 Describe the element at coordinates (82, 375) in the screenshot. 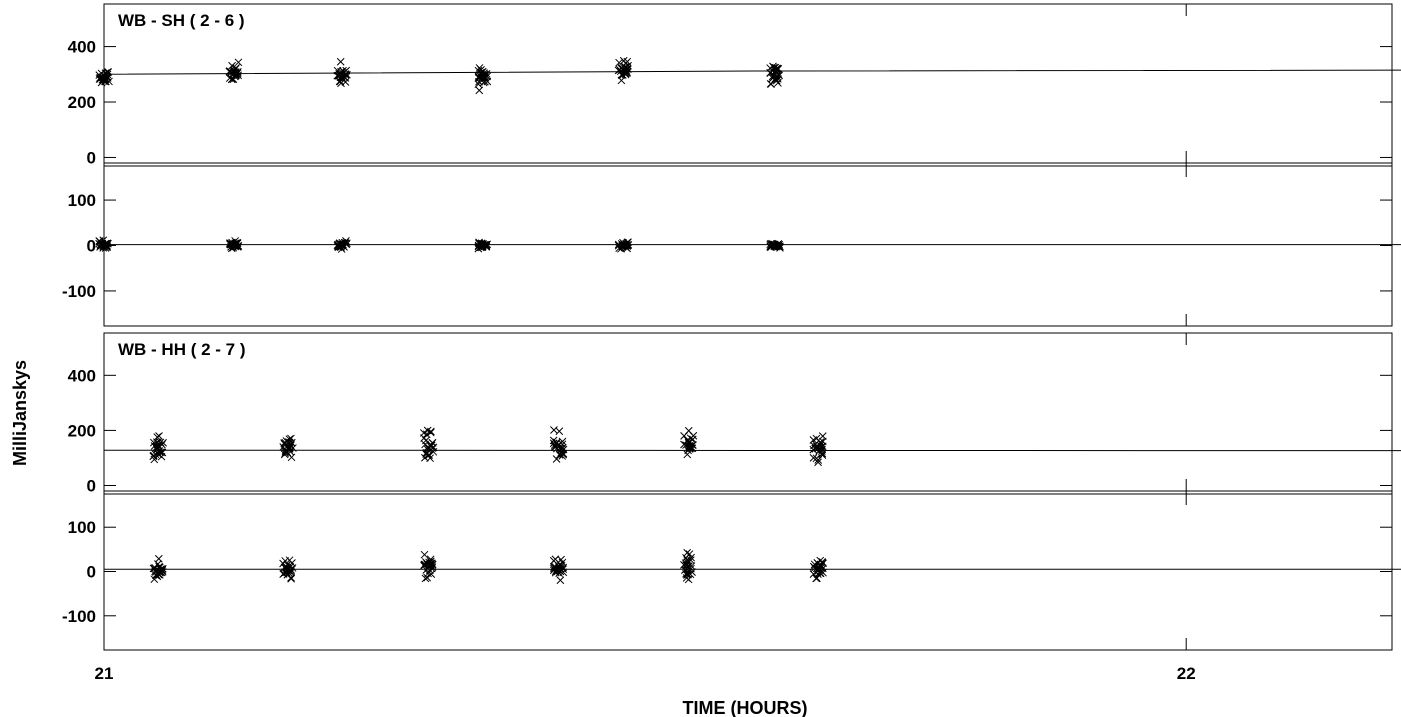

I see `y-tick-label: 400` at that location.